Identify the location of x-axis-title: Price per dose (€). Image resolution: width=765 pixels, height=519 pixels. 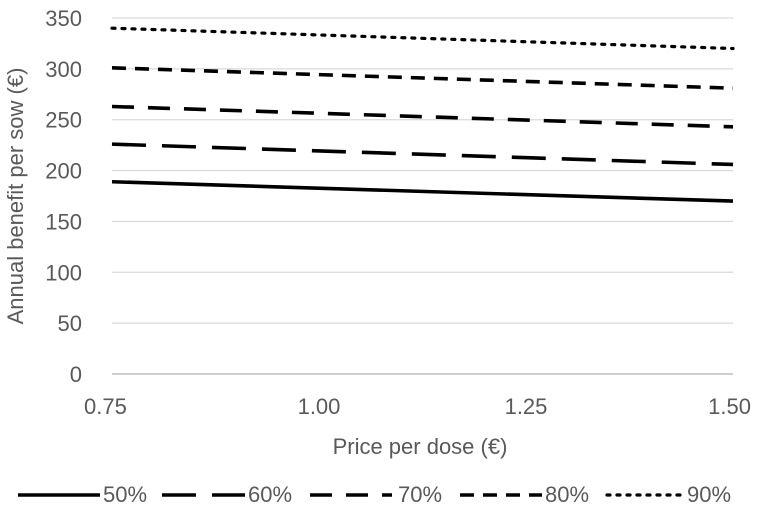
(420, 446).